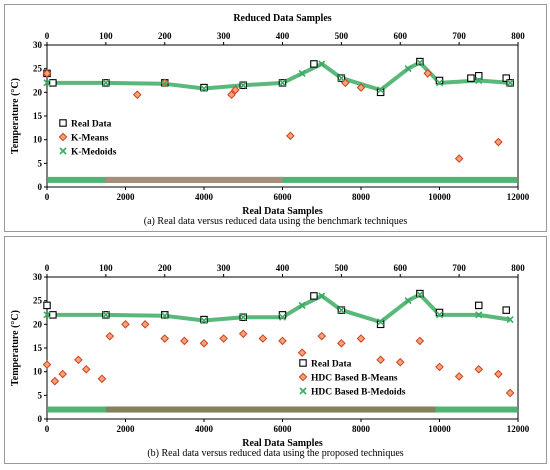  I want to click on top-axis-title: Reduced Data Samples, so click(282, 18).